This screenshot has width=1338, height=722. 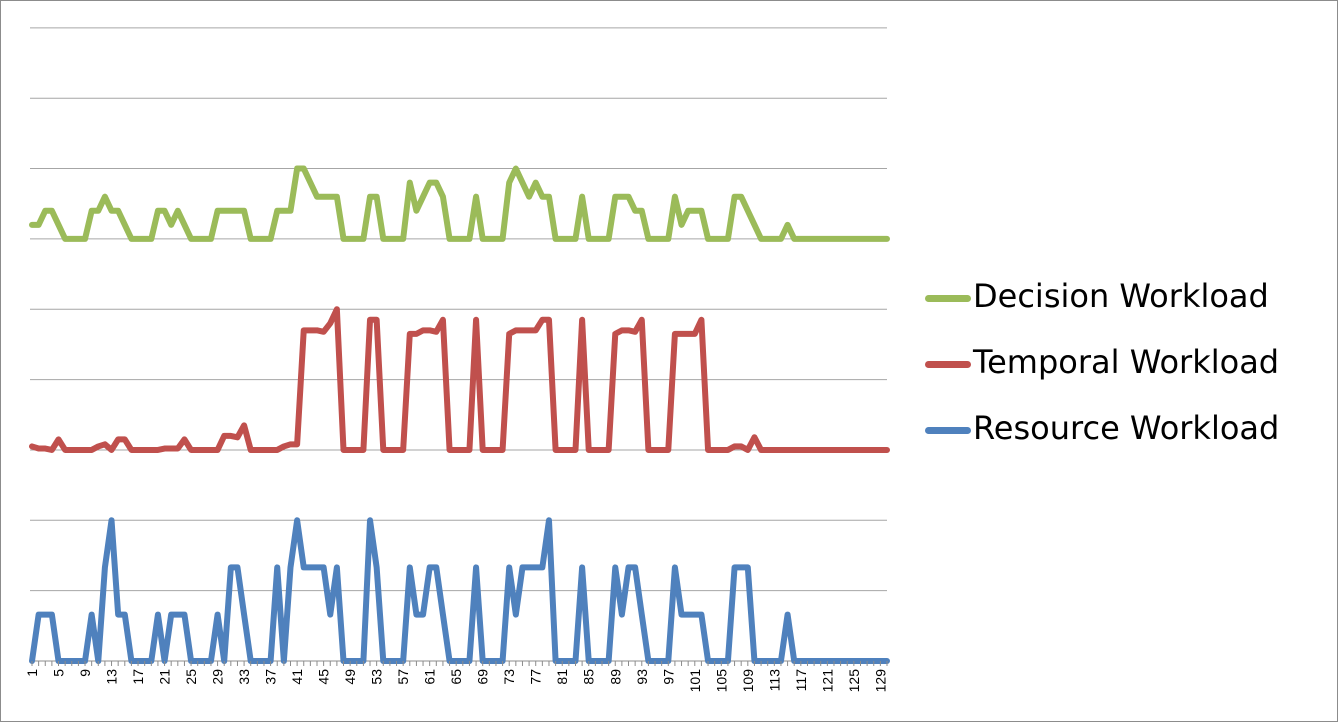 What do you see at coordinates (324, 677) in the screenshot?
I see `x-tick-label: 45` at bounding box center [324, 677].